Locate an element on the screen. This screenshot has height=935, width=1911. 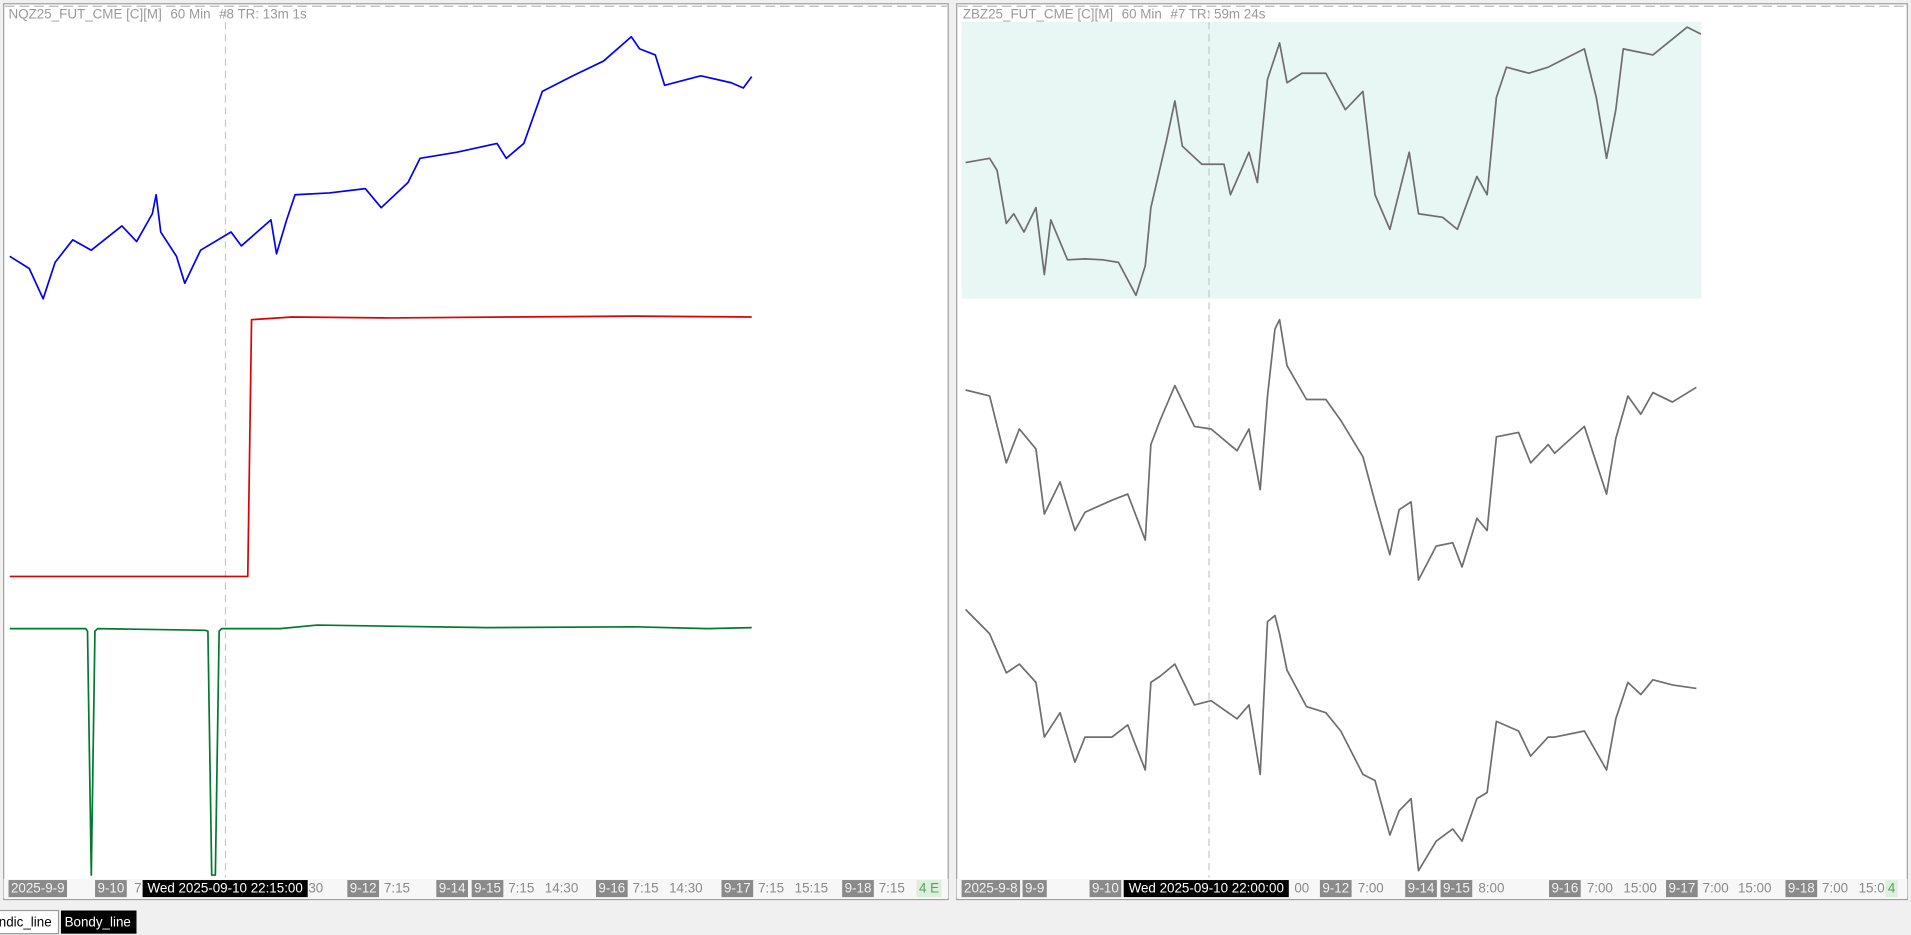
tab-label: Bondy_line is located at coordinates (98, 921).